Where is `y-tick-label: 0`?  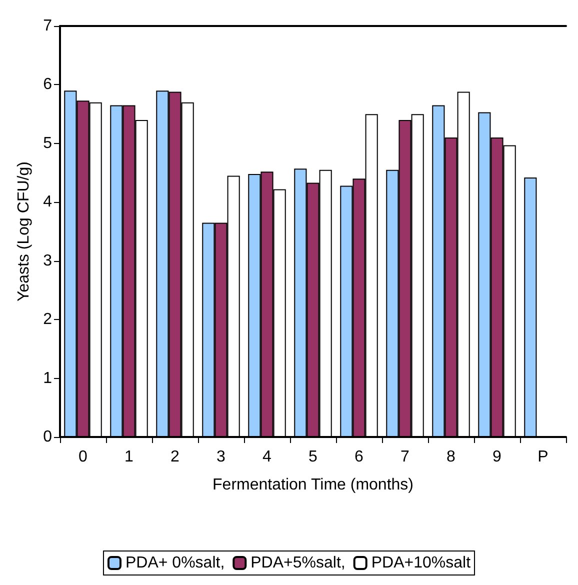 y-tick-label: 0 is located at coordinates (47, 437).